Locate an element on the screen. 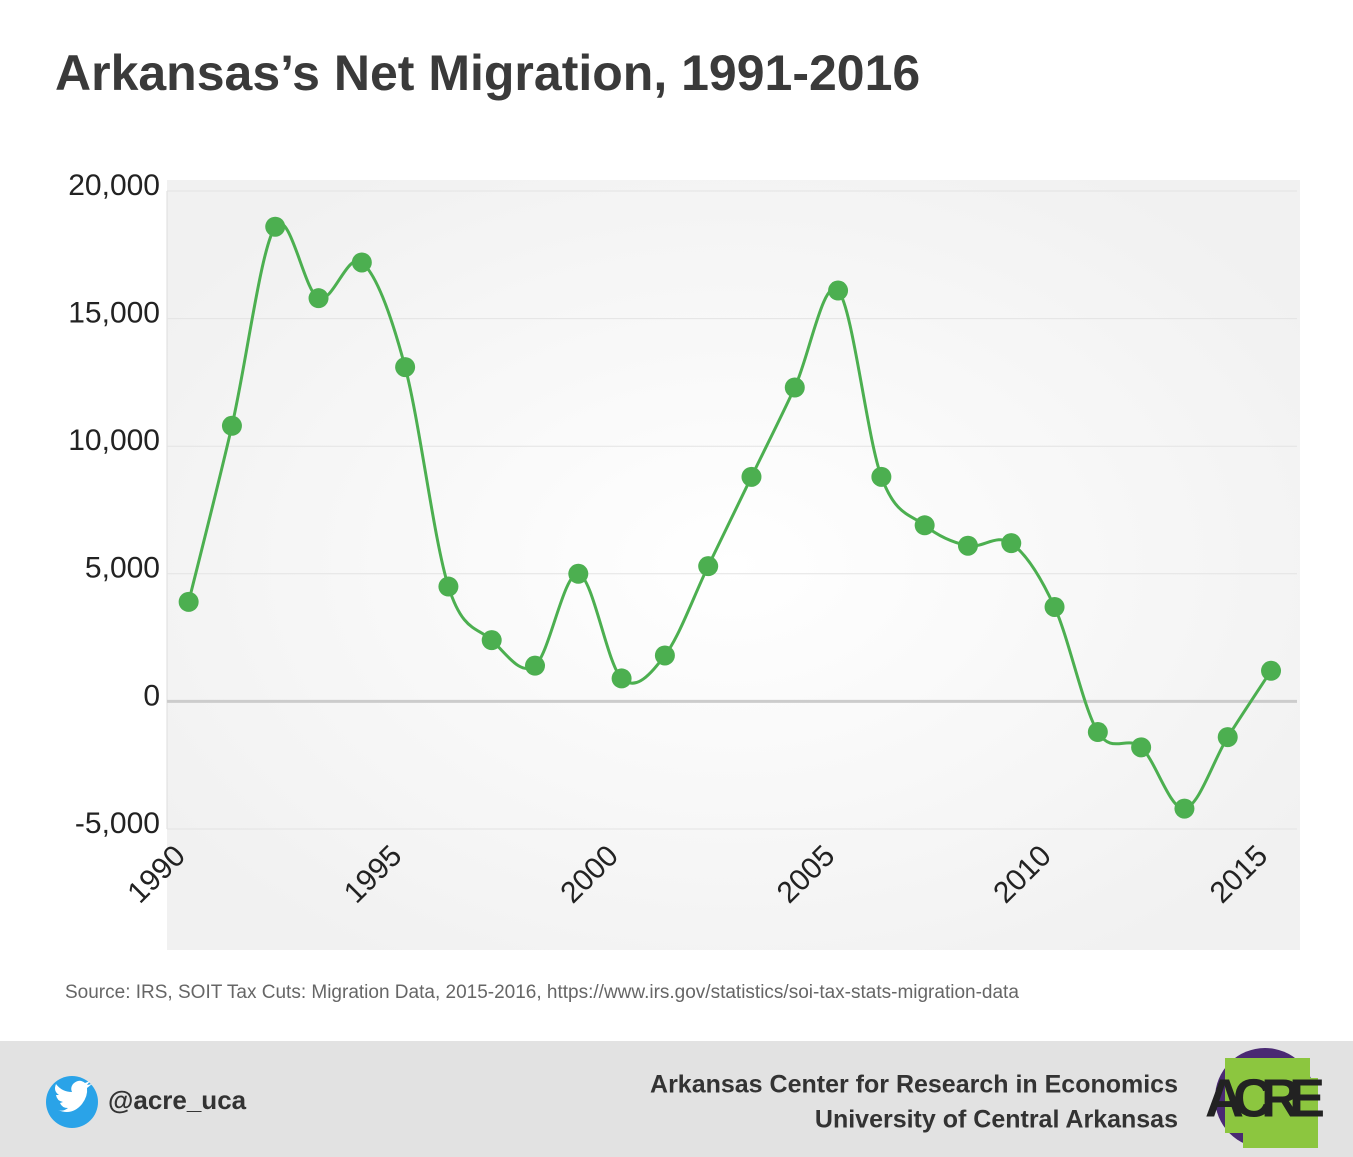 The width and height of the screenshot is (1353, 1157). y-tick-label: 20,000 is located at coordinates (114, 185).